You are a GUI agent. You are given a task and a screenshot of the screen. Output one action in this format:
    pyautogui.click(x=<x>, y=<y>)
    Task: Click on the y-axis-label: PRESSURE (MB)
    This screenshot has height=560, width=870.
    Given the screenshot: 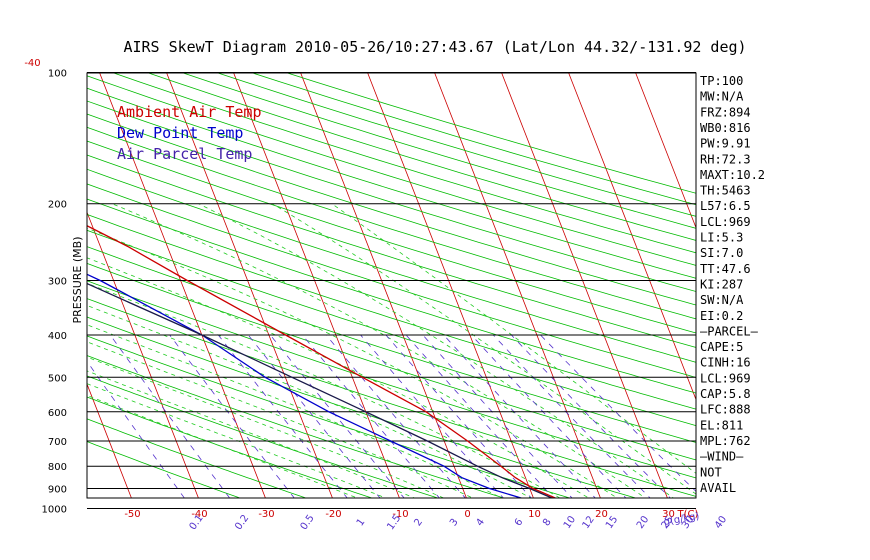 What is the action you would take?
    pyautogui.click(x=77, y=280)
    